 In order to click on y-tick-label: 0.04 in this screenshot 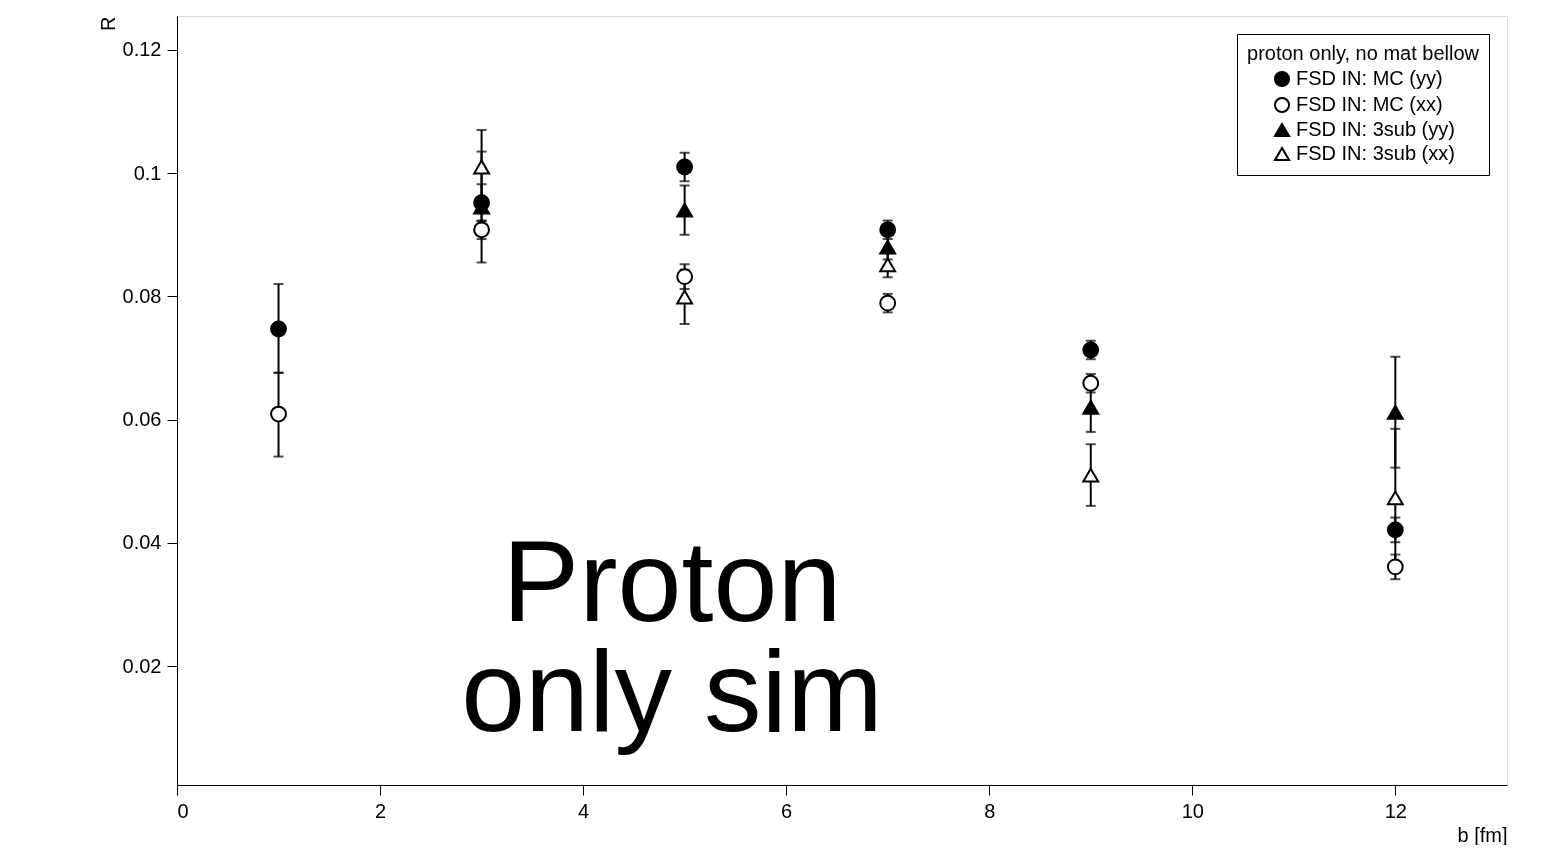, I will do `click(142, 542)`.